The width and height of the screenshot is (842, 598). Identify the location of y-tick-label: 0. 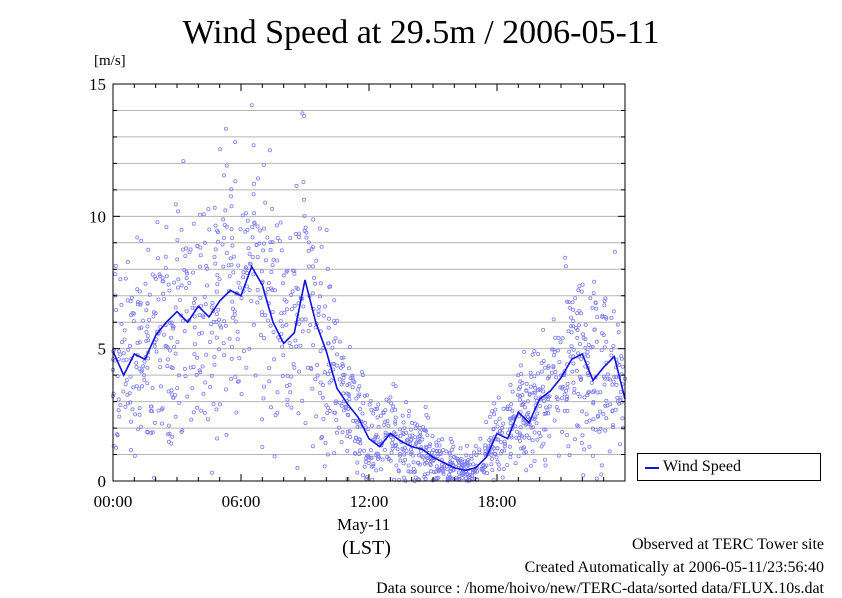
(102, 481).